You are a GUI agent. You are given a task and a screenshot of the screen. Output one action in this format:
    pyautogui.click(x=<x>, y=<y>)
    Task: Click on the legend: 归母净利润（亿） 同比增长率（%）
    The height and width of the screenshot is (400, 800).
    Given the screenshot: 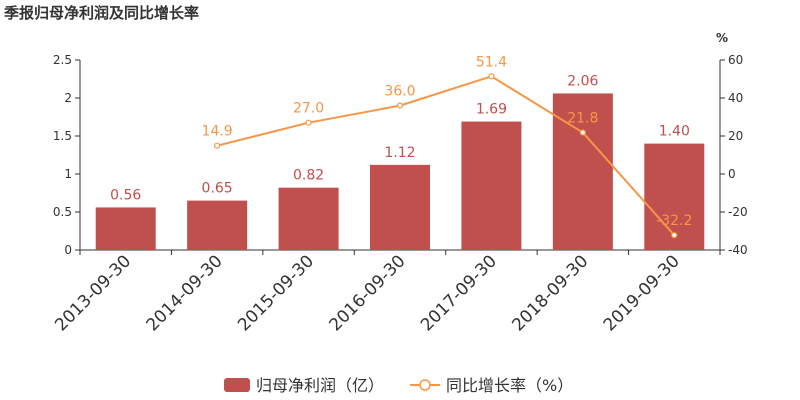 What is the action you would take?
    pyautogui.click(x=398, y=385)
    